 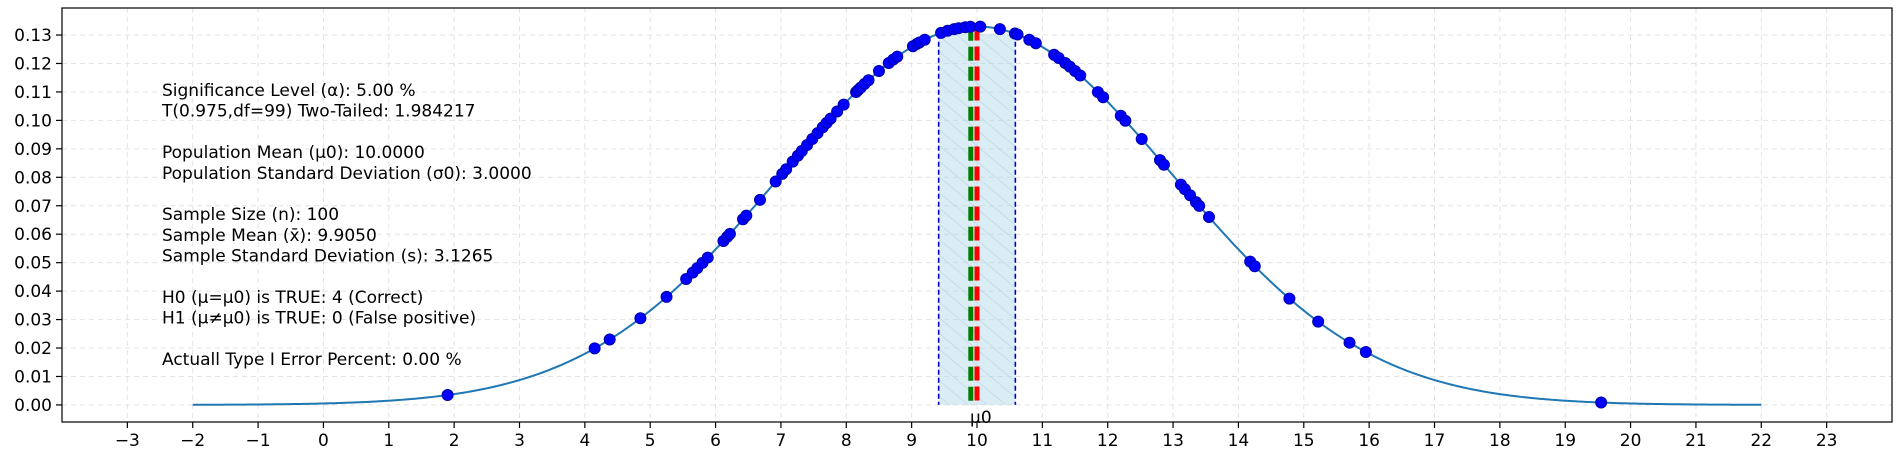 I want to click on x-tick-label: 4, so click(x=584, y=441).